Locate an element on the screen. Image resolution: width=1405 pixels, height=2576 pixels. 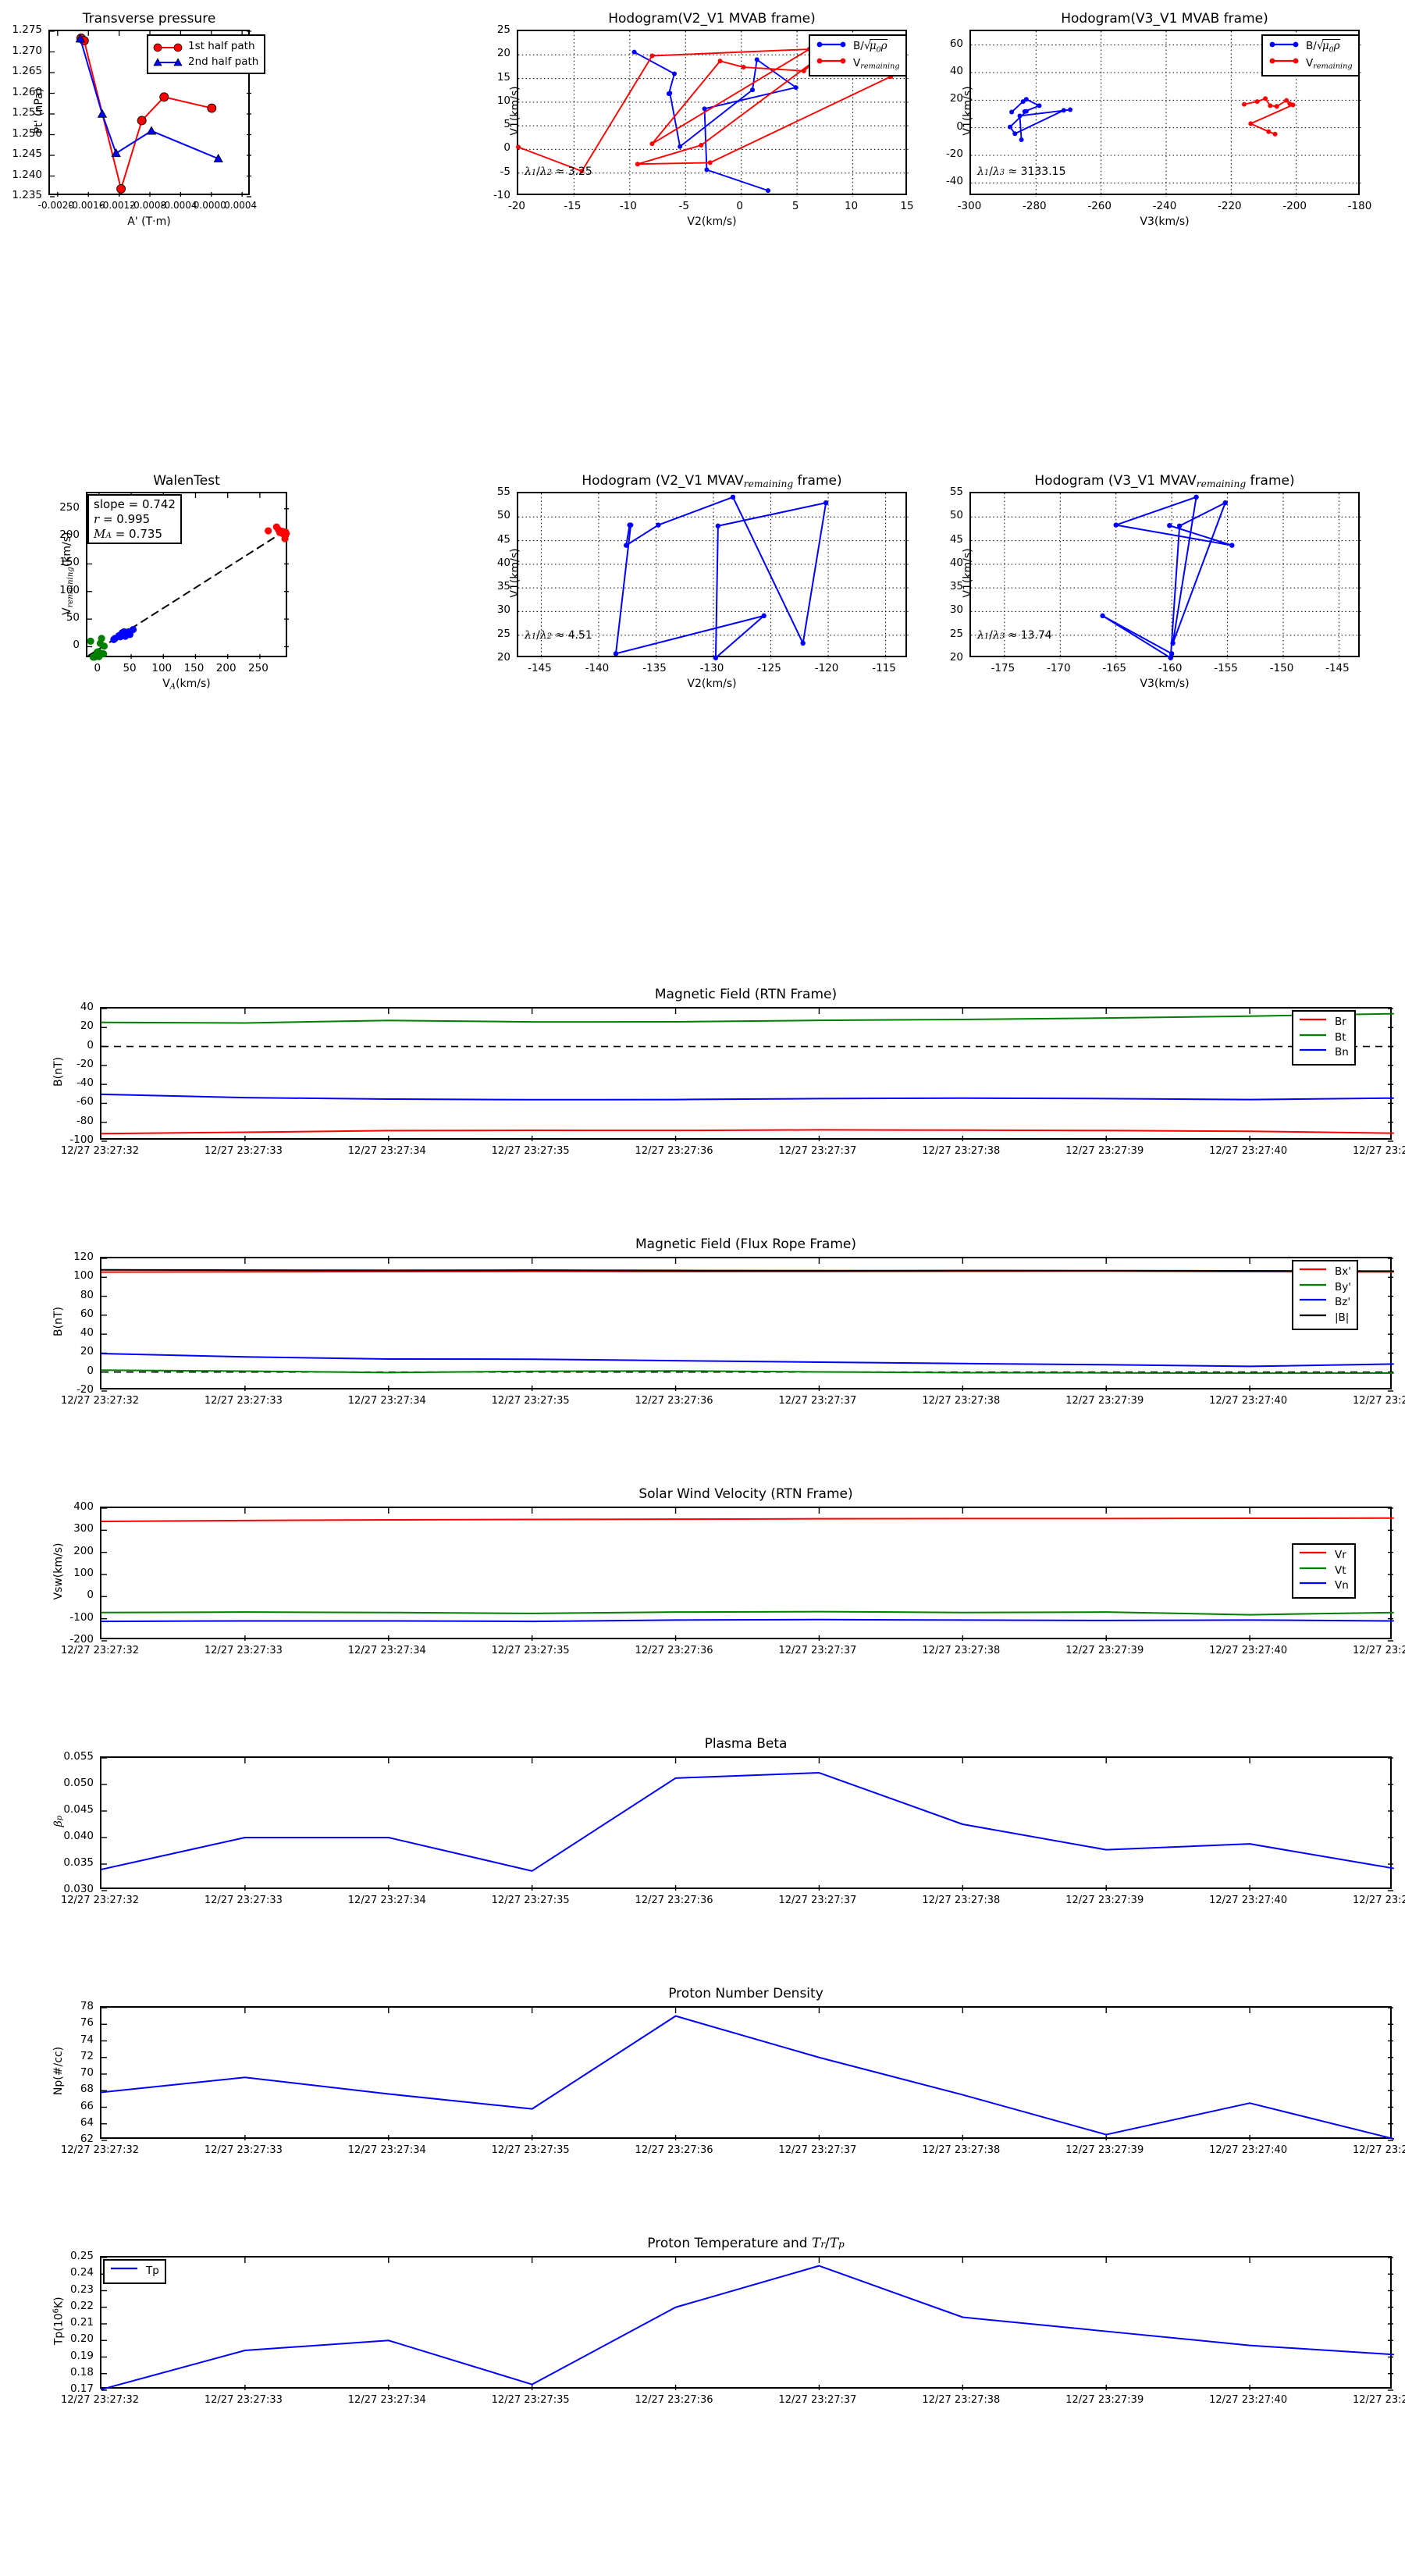
plot-title-proton-temperature: Proton Temperature and Tr/Tp is located at coordinates (746, 2243).